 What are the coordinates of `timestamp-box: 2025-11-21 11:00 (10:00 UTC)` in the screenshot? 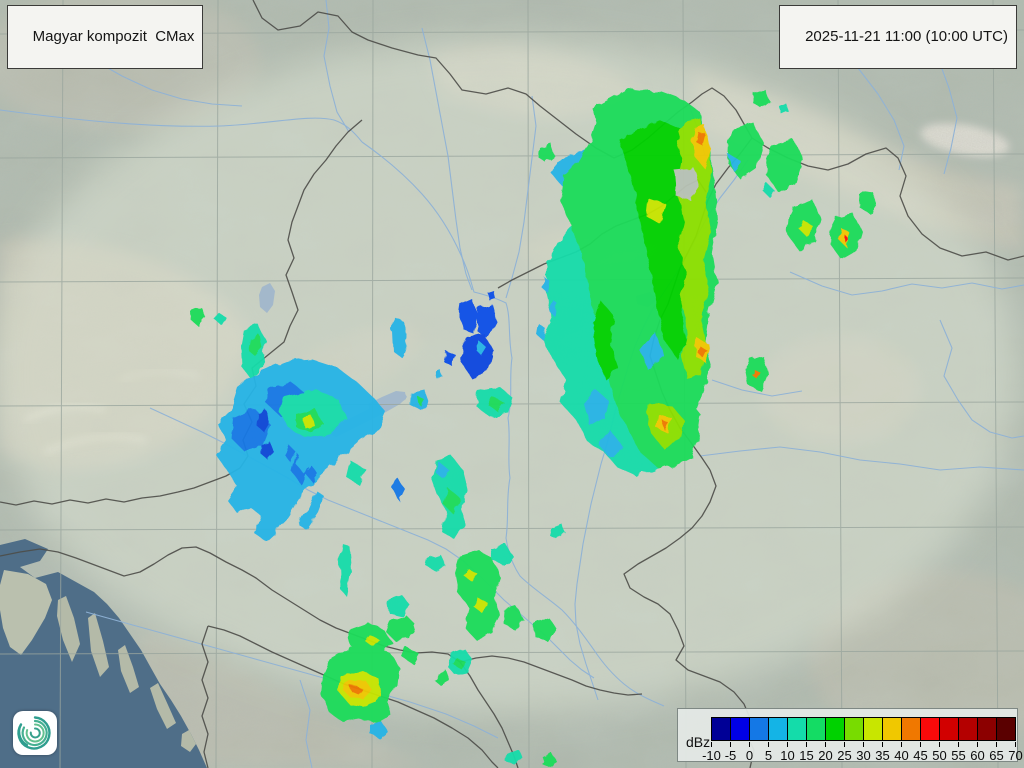 It's located at (898, 37).